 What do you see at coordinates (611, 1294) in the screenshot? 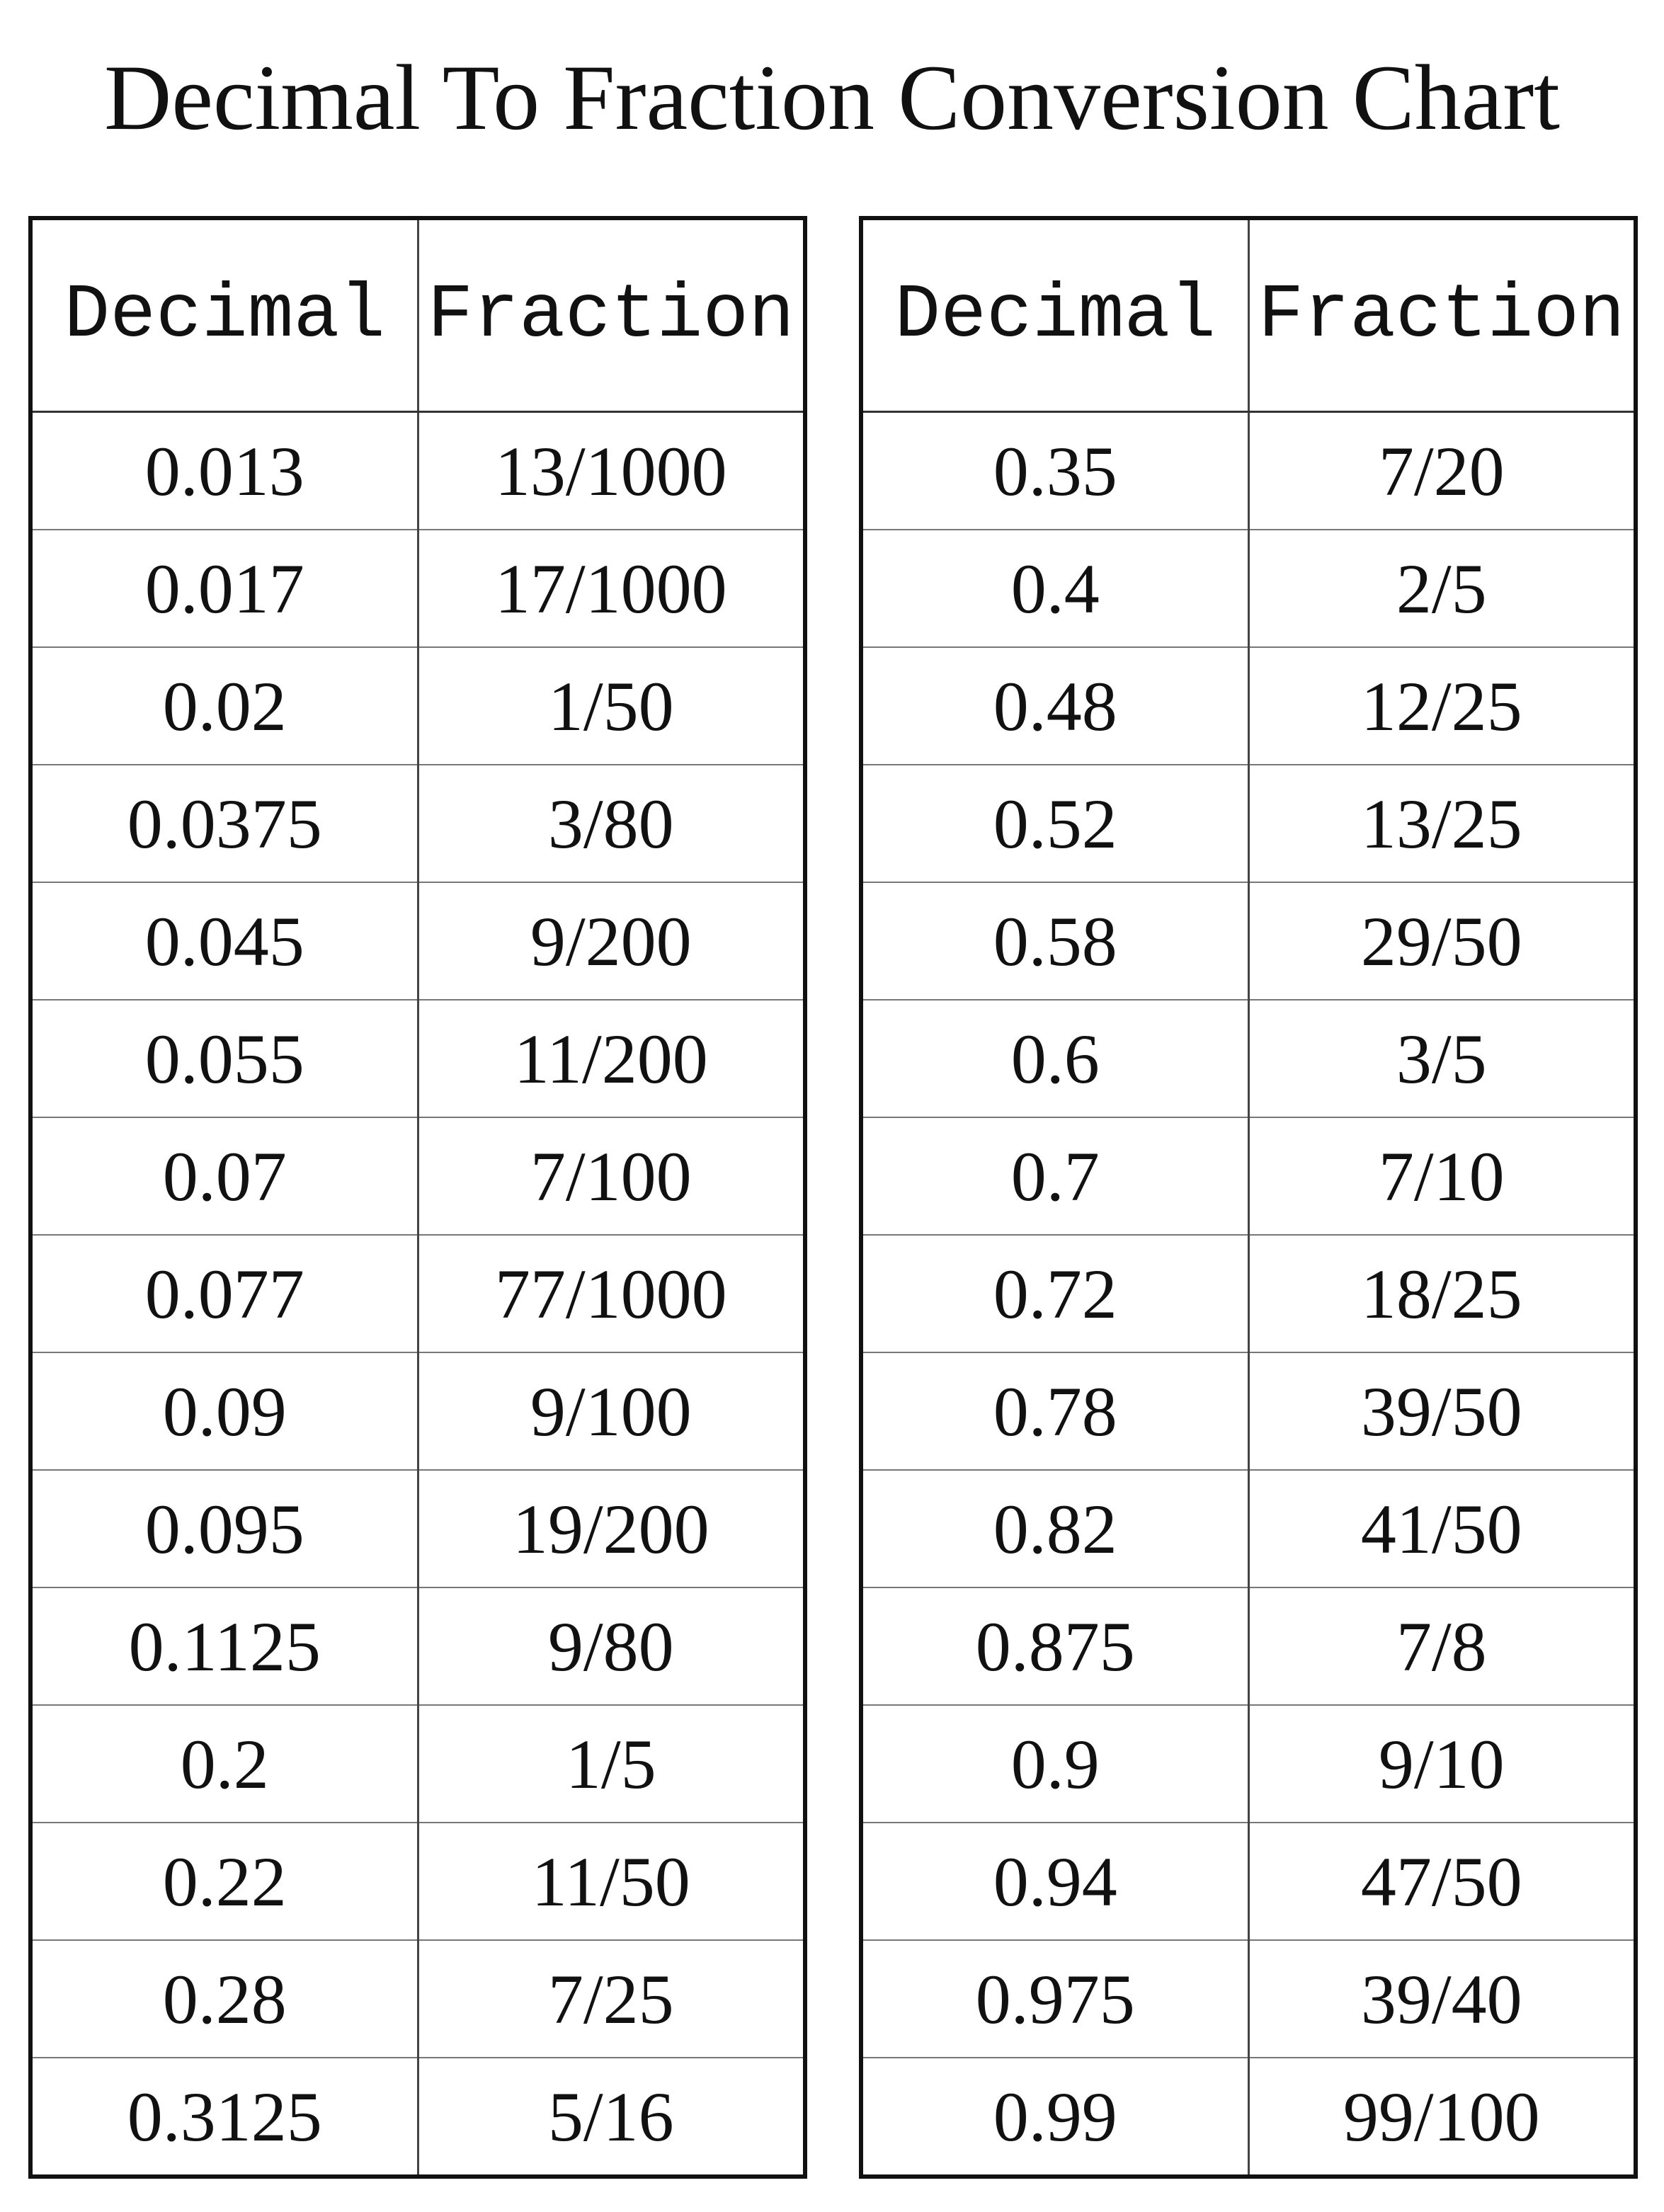
I see `fraction-cell: 77/1000` at bounding box center [611, 1294].